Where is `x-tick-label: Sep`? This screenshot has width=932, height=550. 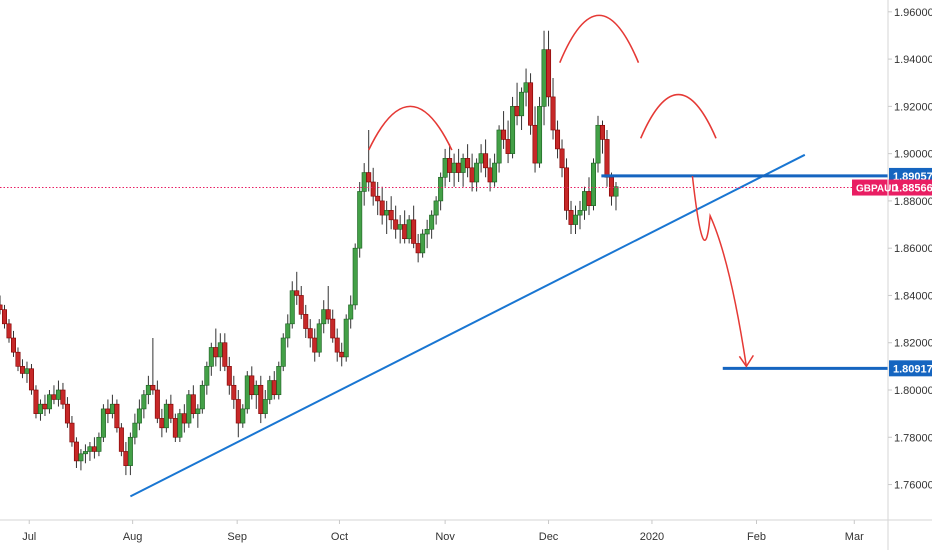 x-tick-label: Sep is located at coordinates (237, 537).